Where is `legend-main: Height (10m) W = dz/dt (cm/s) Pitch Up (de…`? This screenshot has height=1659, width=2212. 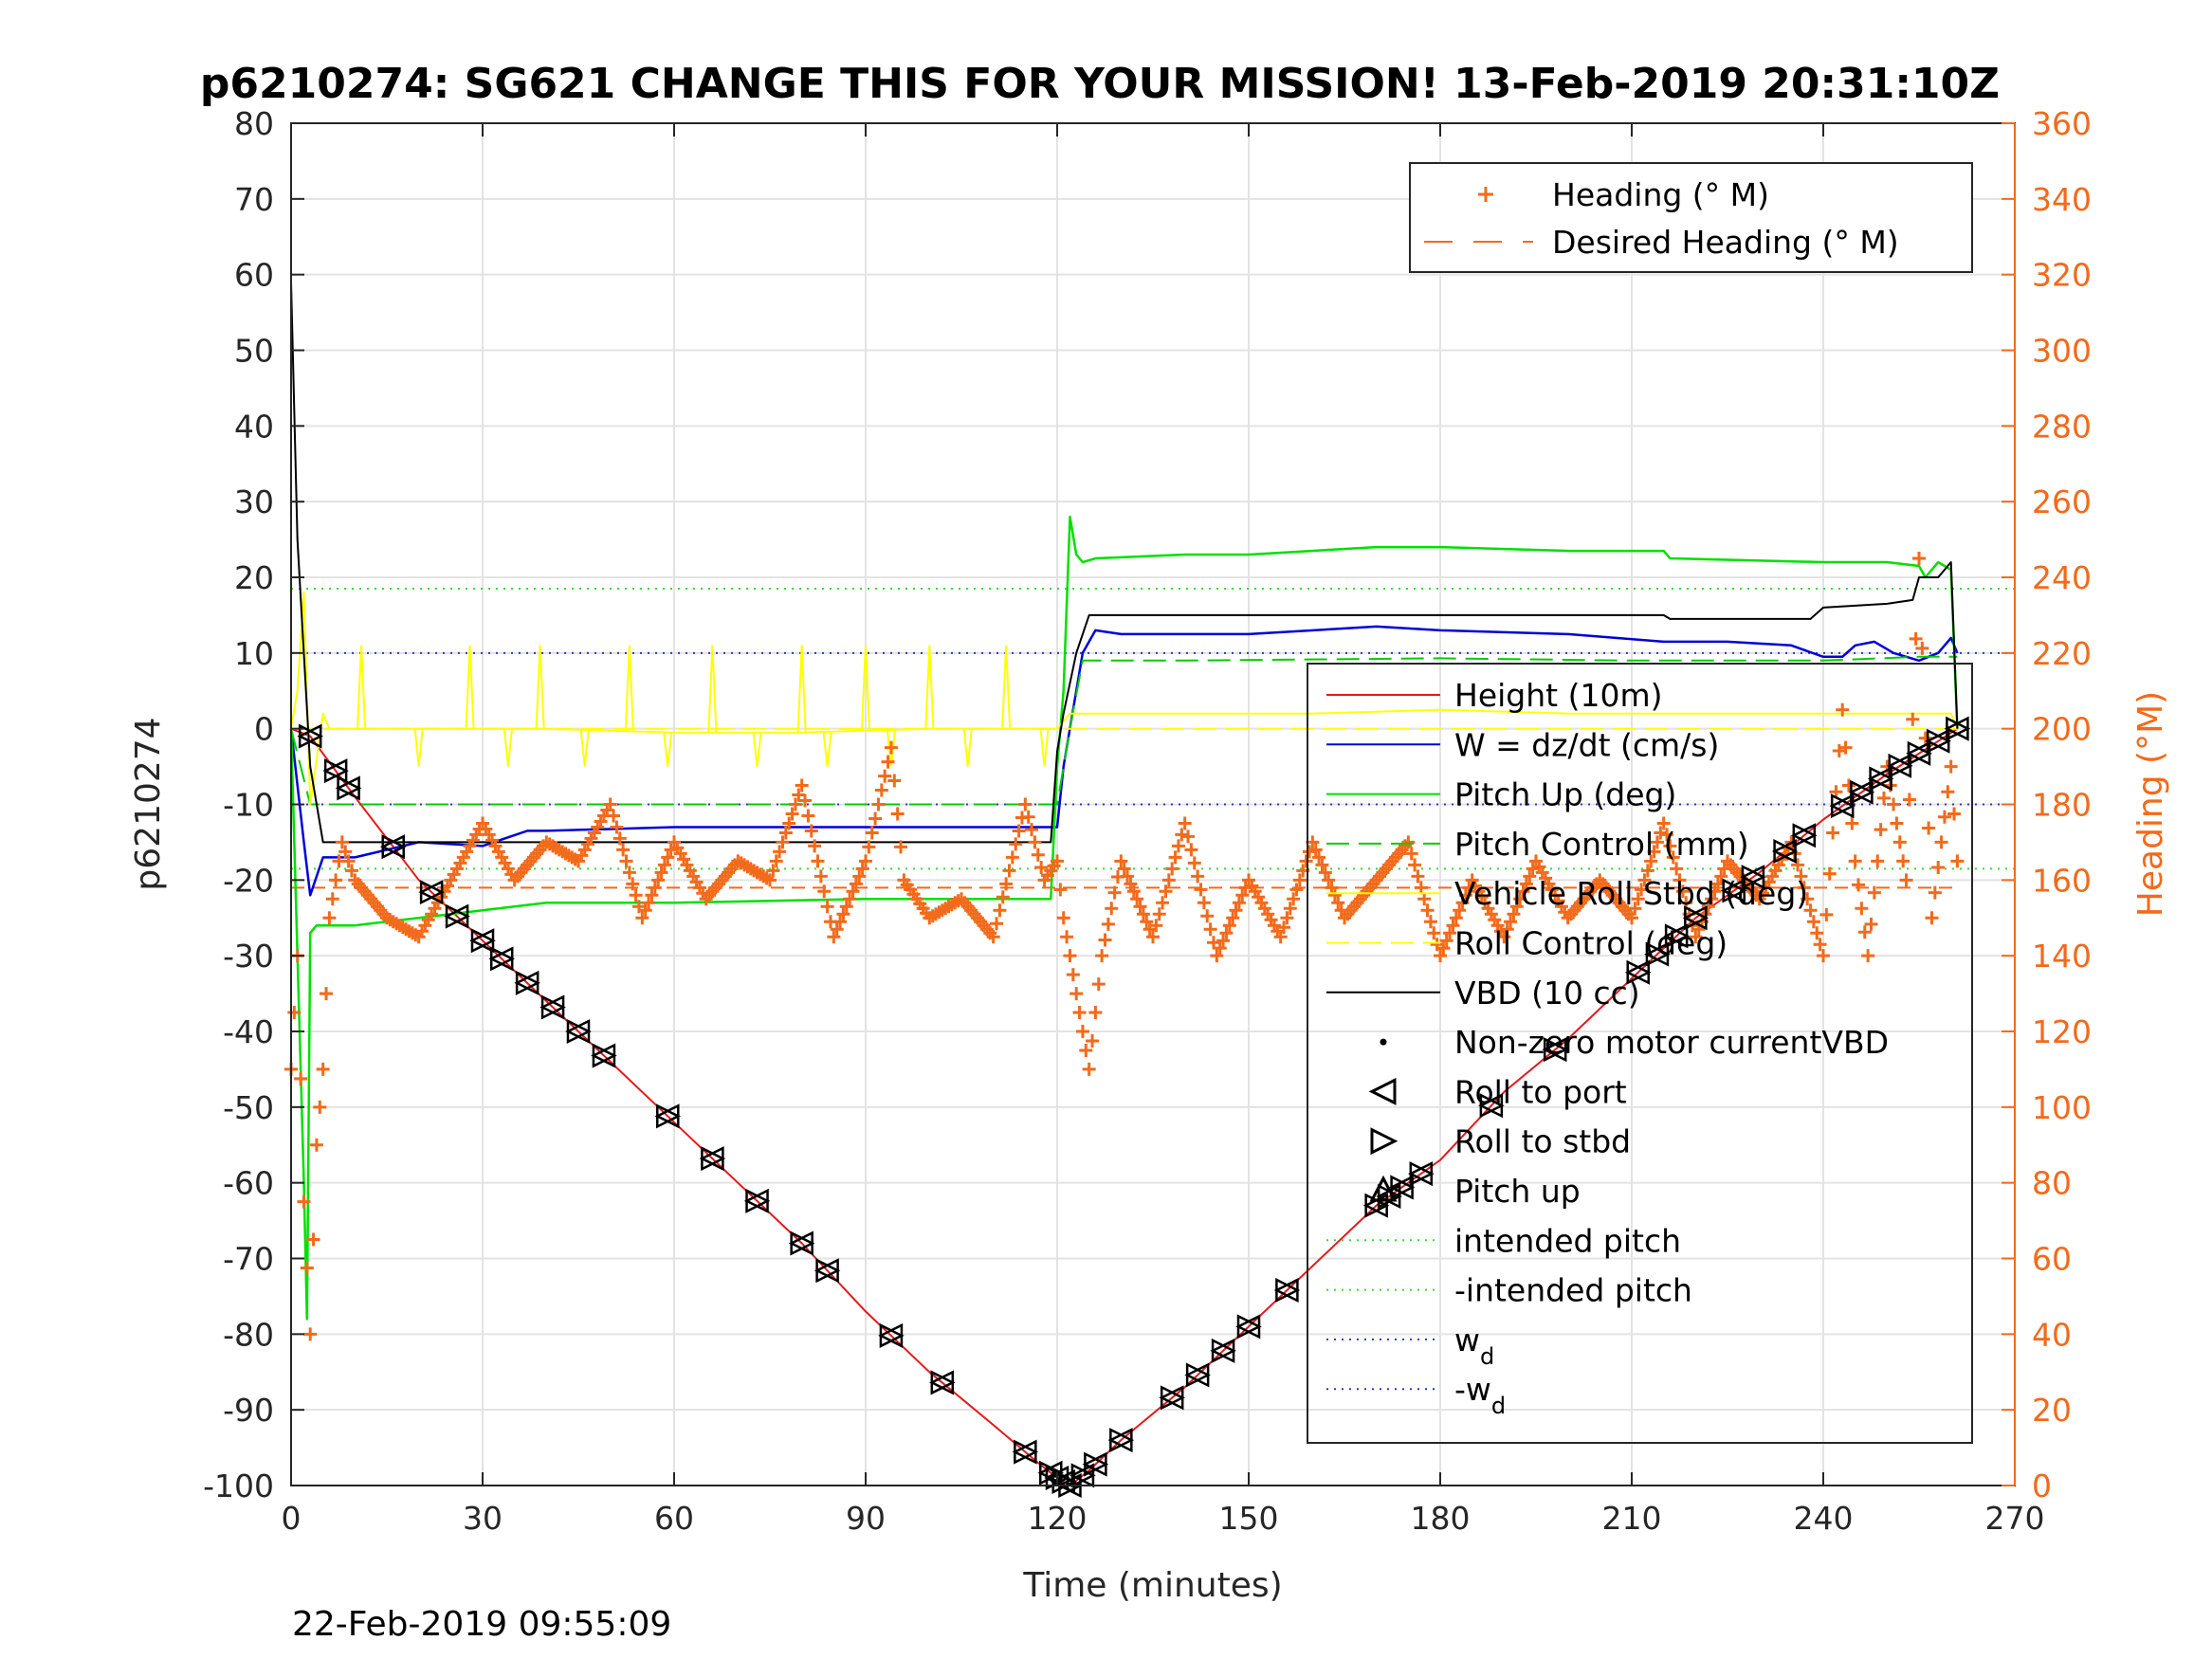 legend-main: Height (10m) W = dz/dt (cm/s) Pitch Up (de… is located at coordinates (1640, 1053).